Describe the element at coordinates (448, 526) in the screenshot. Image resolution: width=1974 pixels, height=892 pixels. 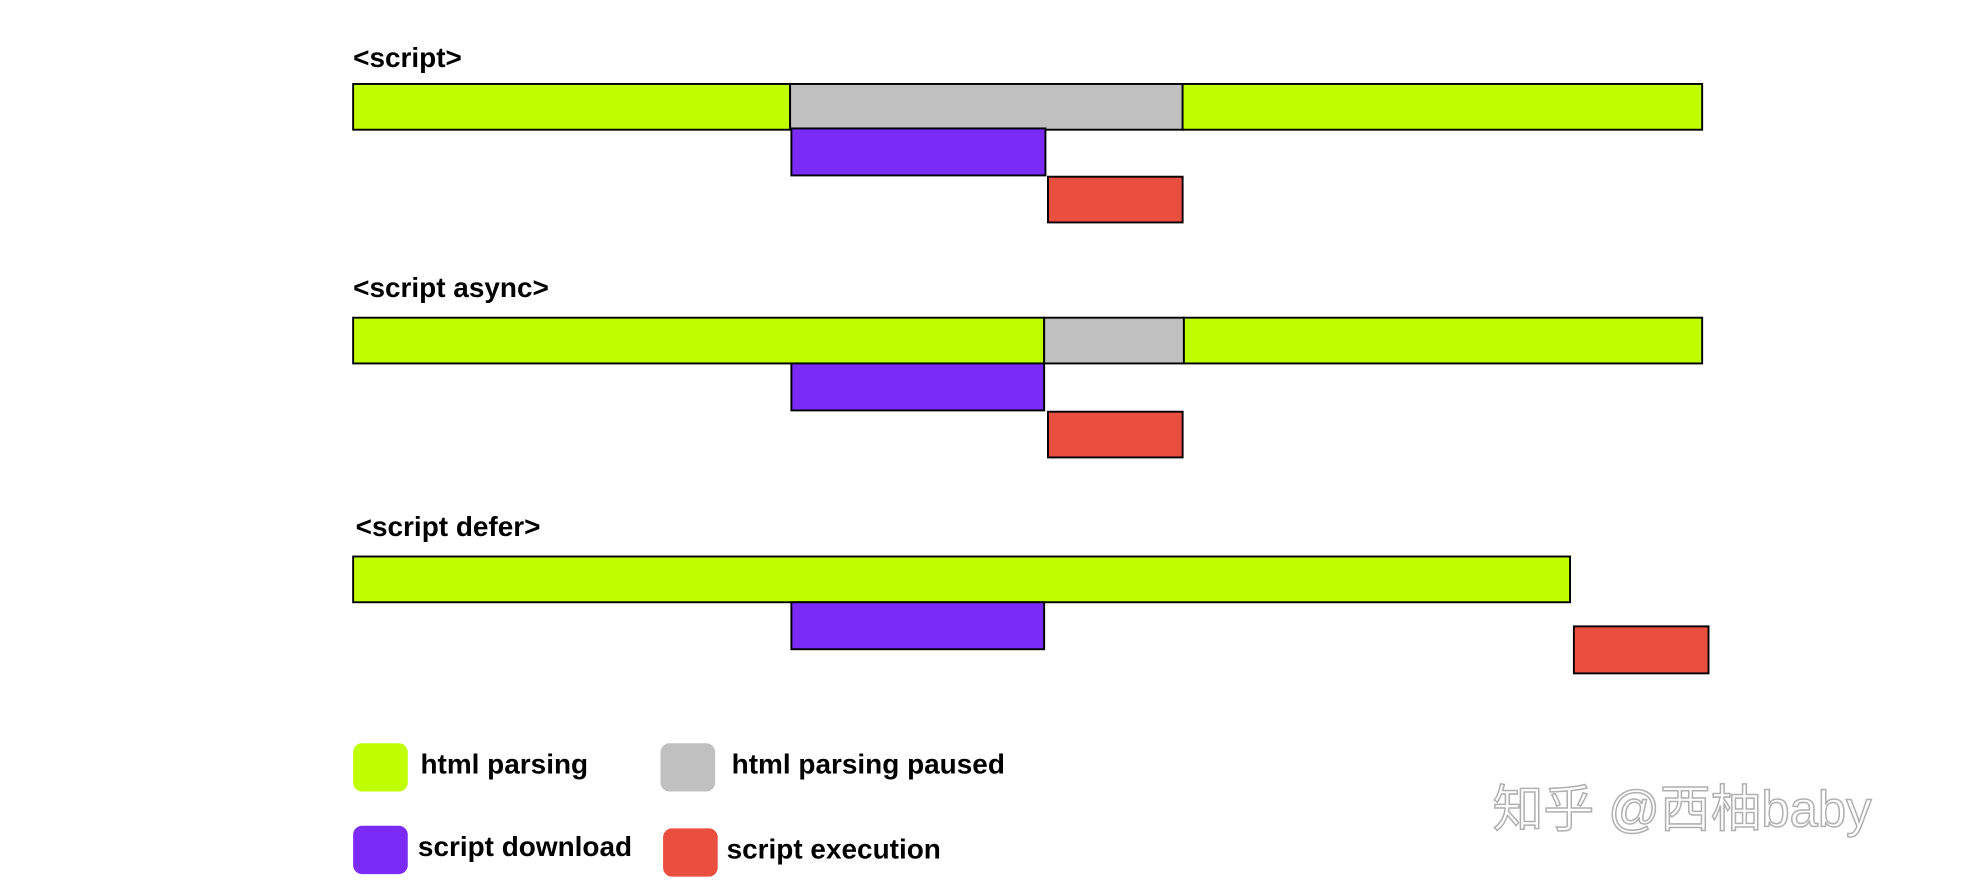
I see `section-title: <script defer>` at that location.